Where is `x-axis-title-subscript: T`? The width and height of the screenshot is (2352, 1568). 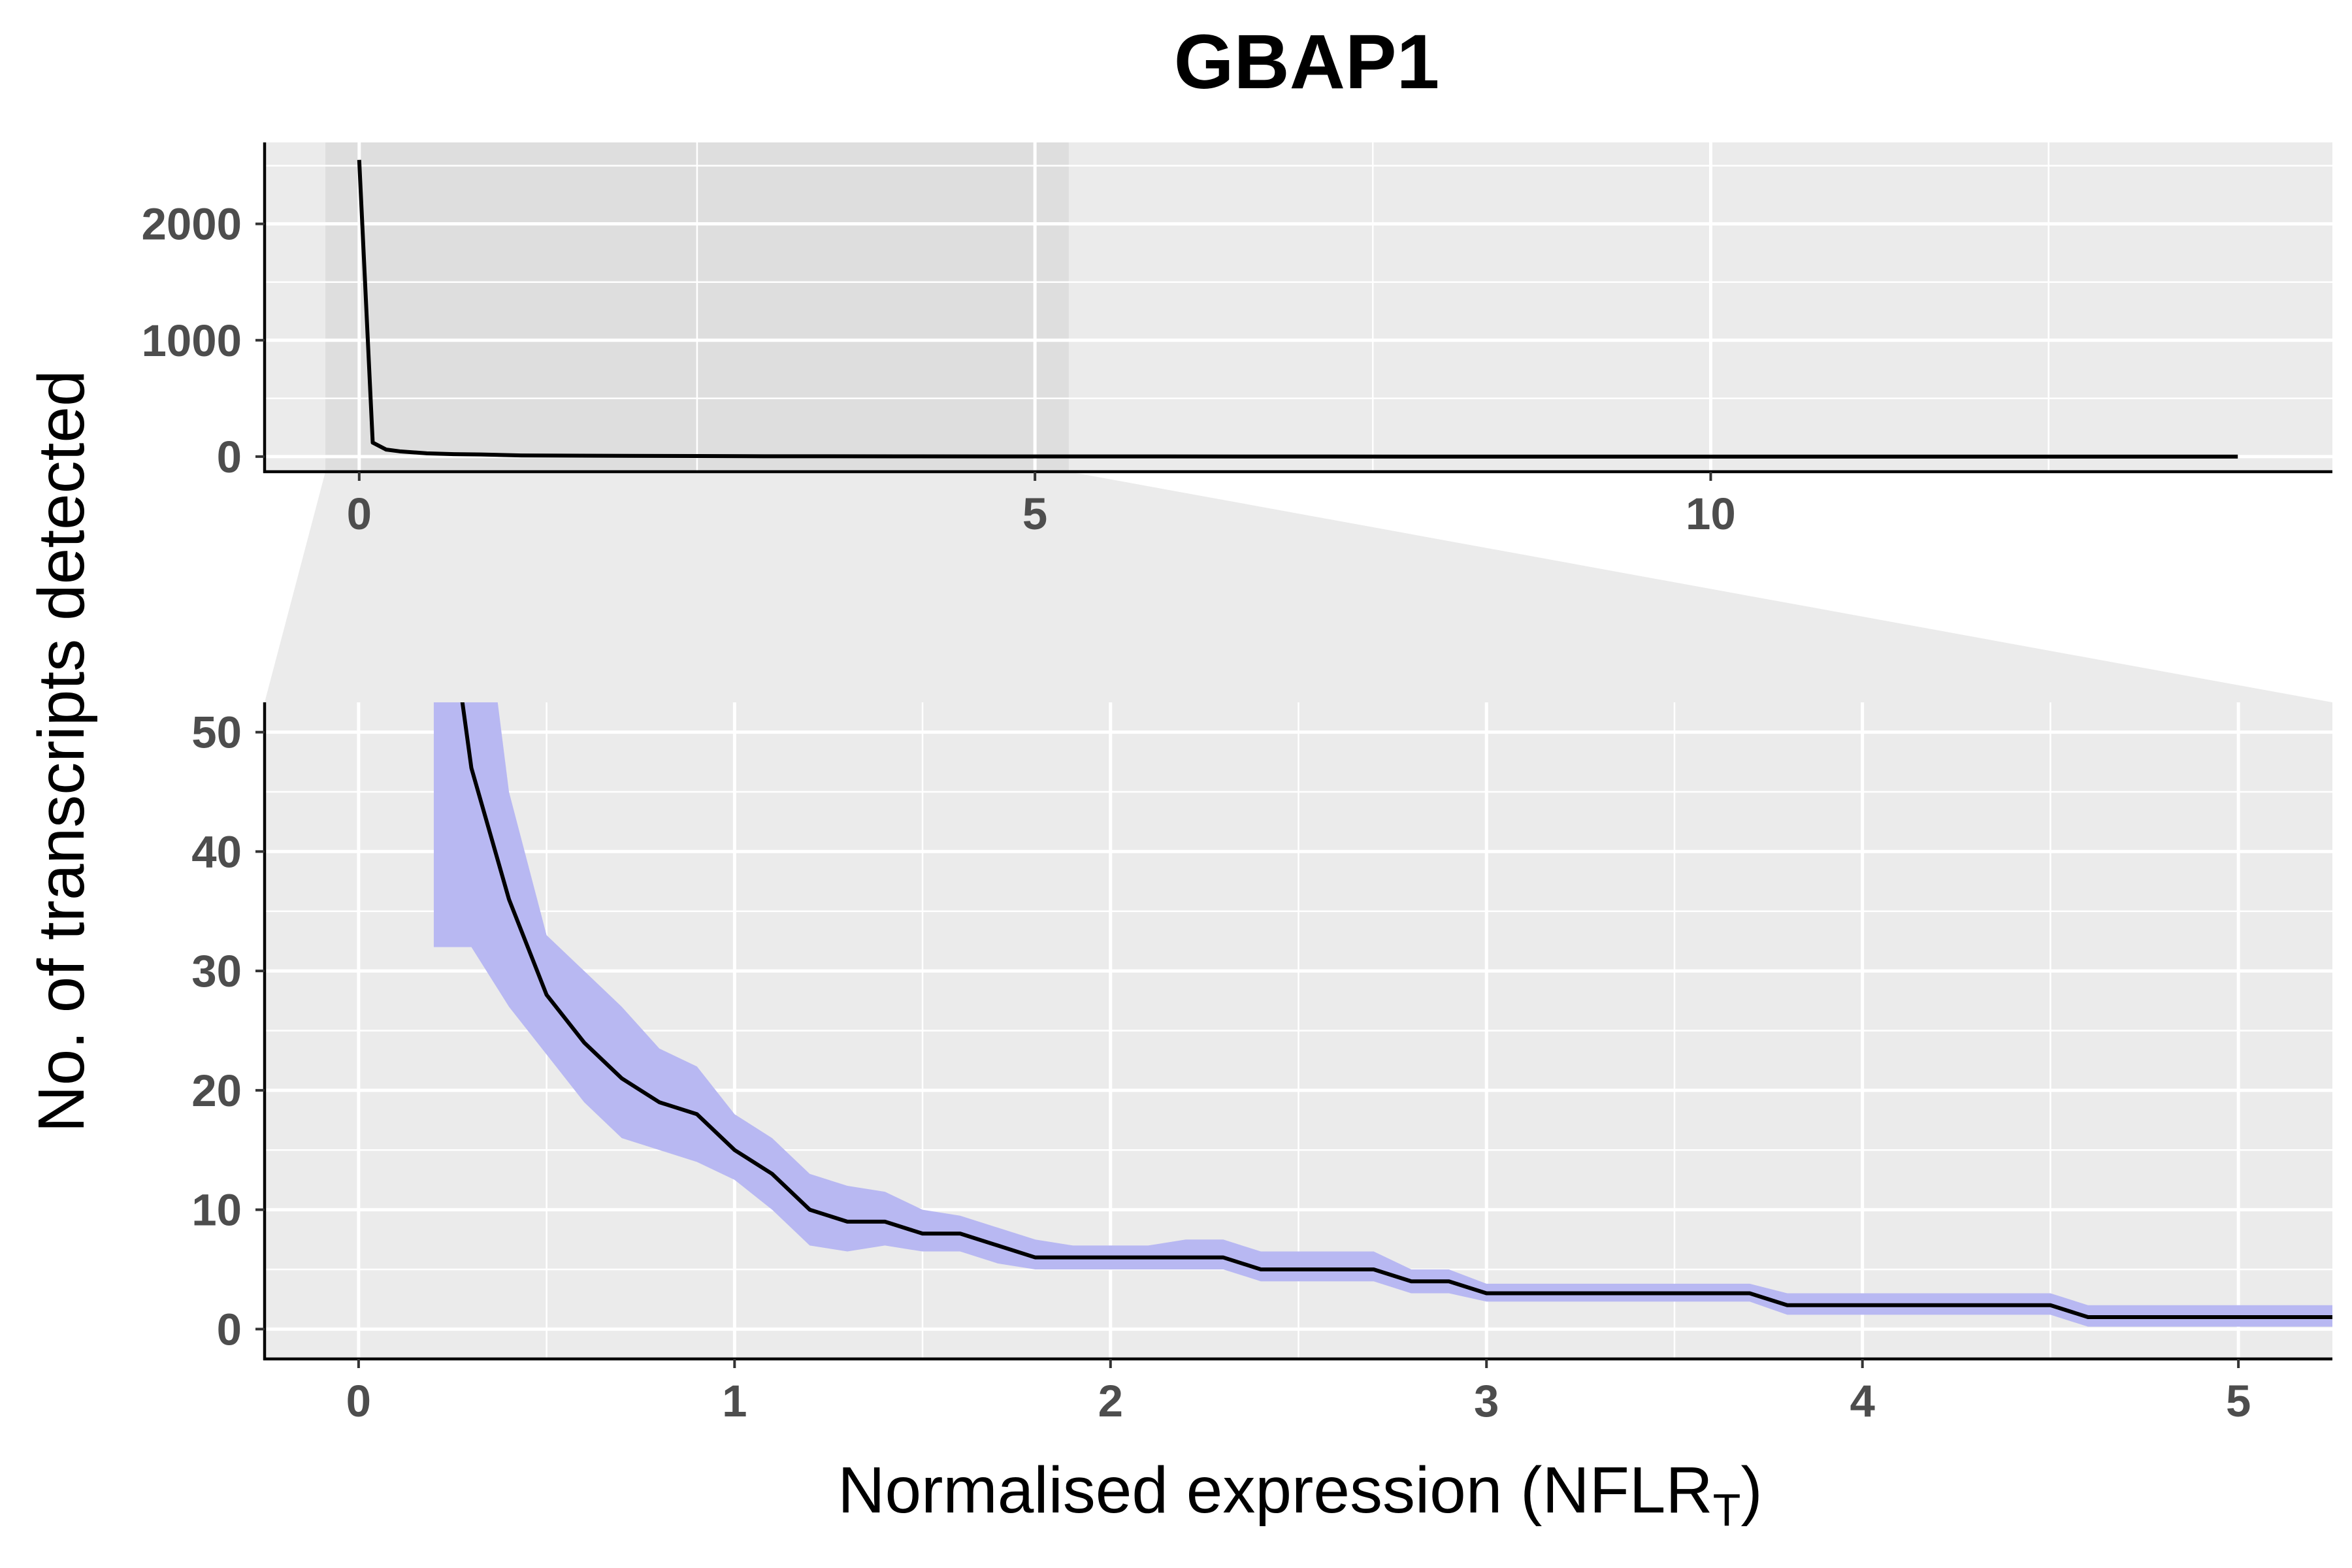
x-axis-title-subscript: T is located at coordinates (1727, 1509).